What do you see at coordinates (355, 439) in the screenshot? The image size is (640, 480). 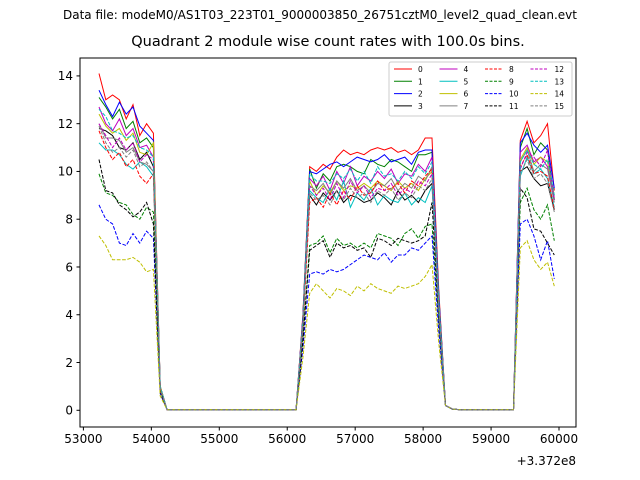 I see `x-tick-label: 57000` at bounding box center [355, 439].